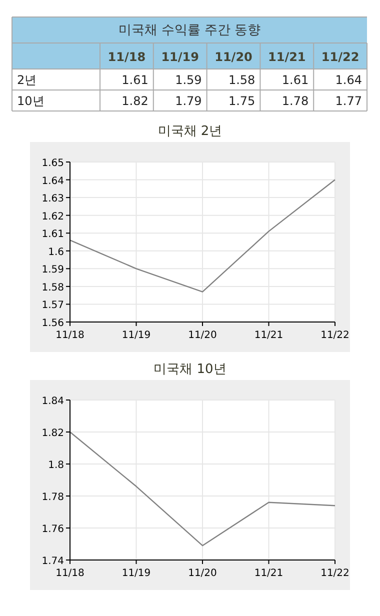  Describe the element at coordinates (242, 101) in the screenshot. I see `data-label: 1.75` at that location.